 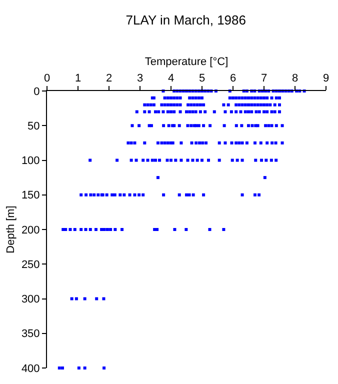 What do you see at coordinates (202, 78) in the screenshot?
I see `x-tick-label: 5` at bounding box center [202, 78].